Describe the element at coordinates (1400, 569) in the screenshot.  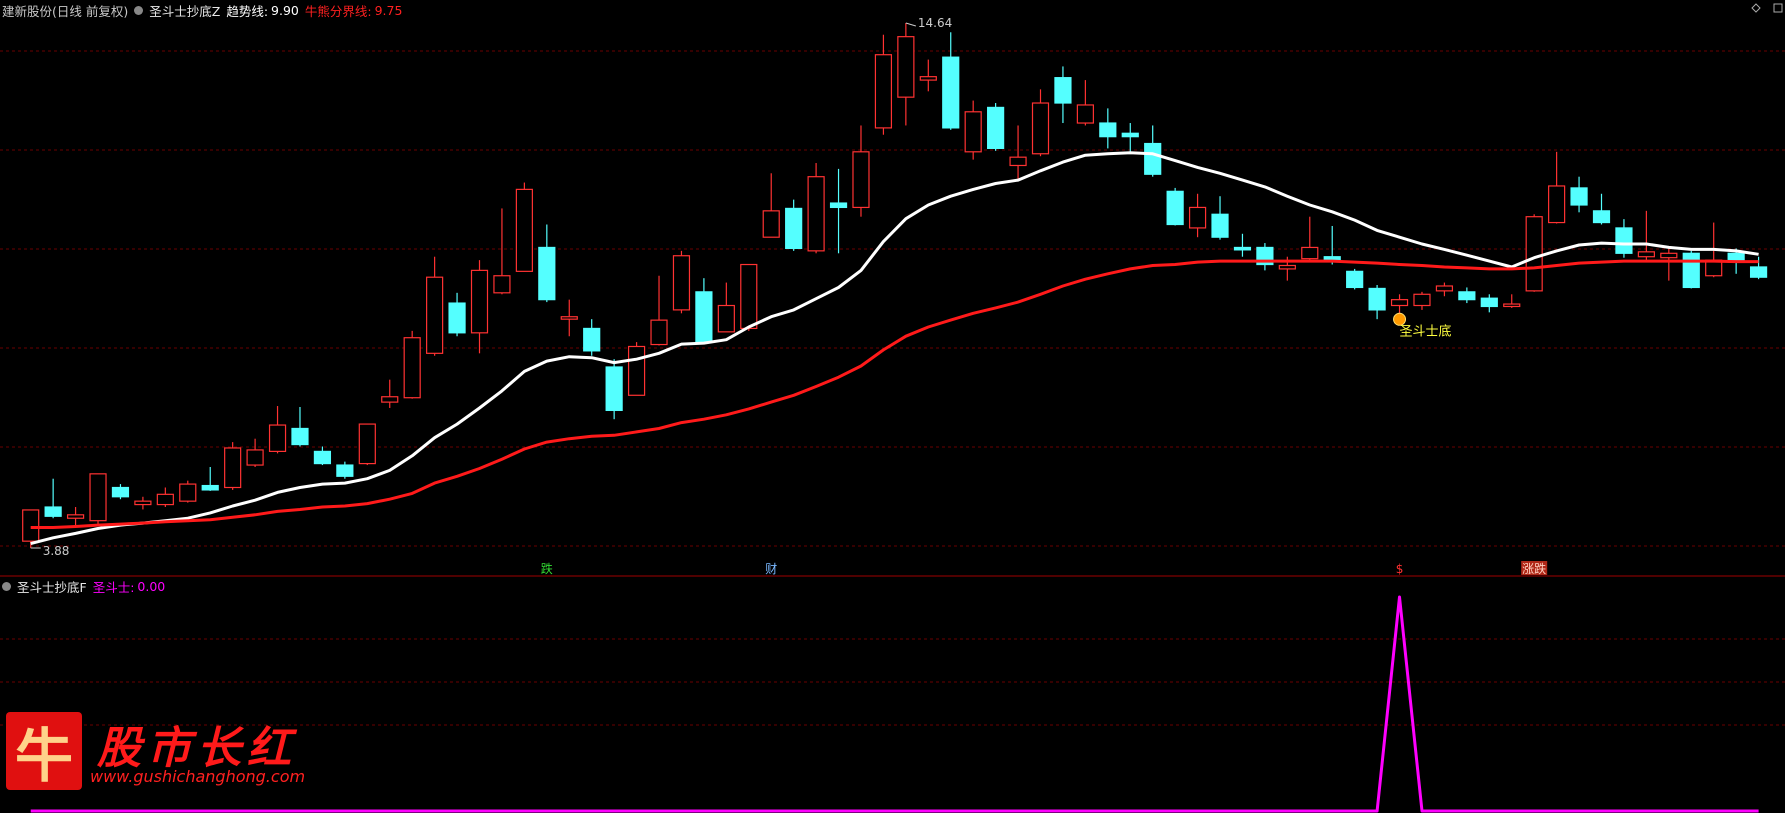
I see `event-label: $` at that location.